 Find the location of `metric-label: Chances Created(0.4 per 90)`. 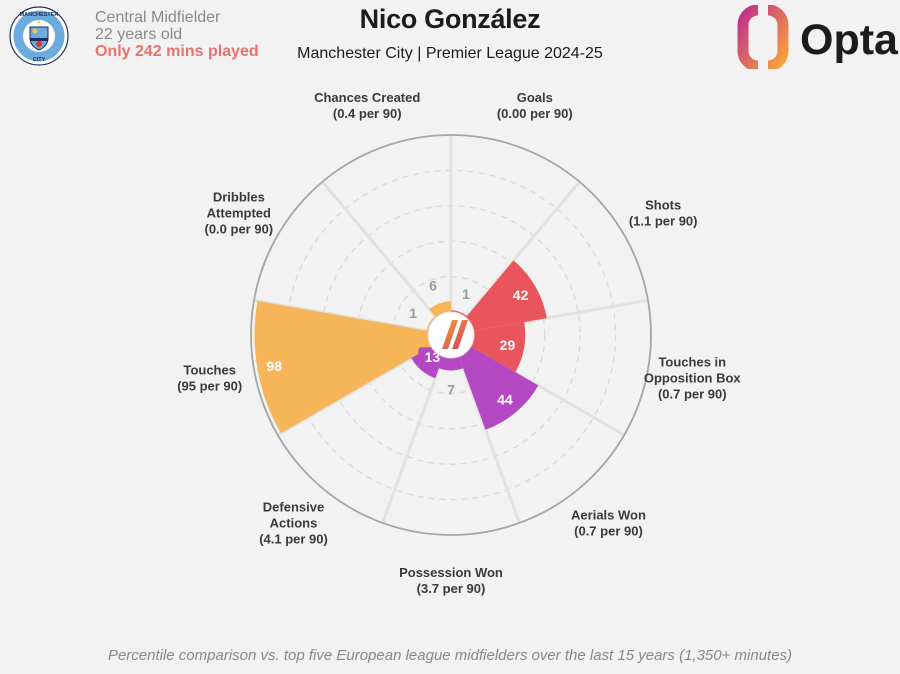

metric-label: Chances Created(0.4 per 90) is located at coordinates (367, 105).